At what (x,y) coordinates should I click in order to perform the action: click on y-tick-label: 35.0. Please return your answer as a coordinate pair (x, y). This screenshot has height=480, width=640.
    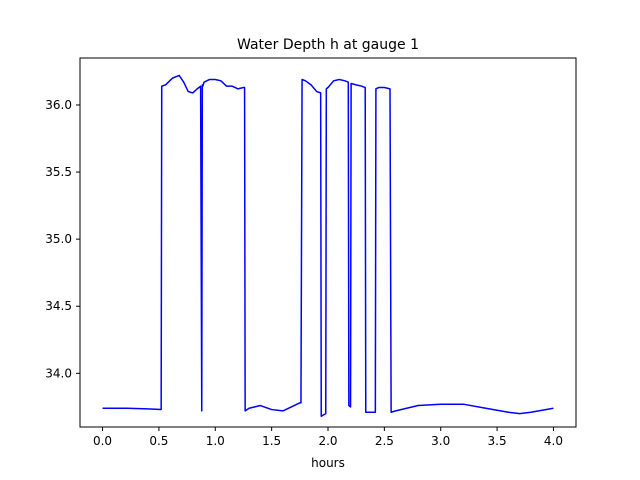
    Looking at the image, I should click on (58, 239).